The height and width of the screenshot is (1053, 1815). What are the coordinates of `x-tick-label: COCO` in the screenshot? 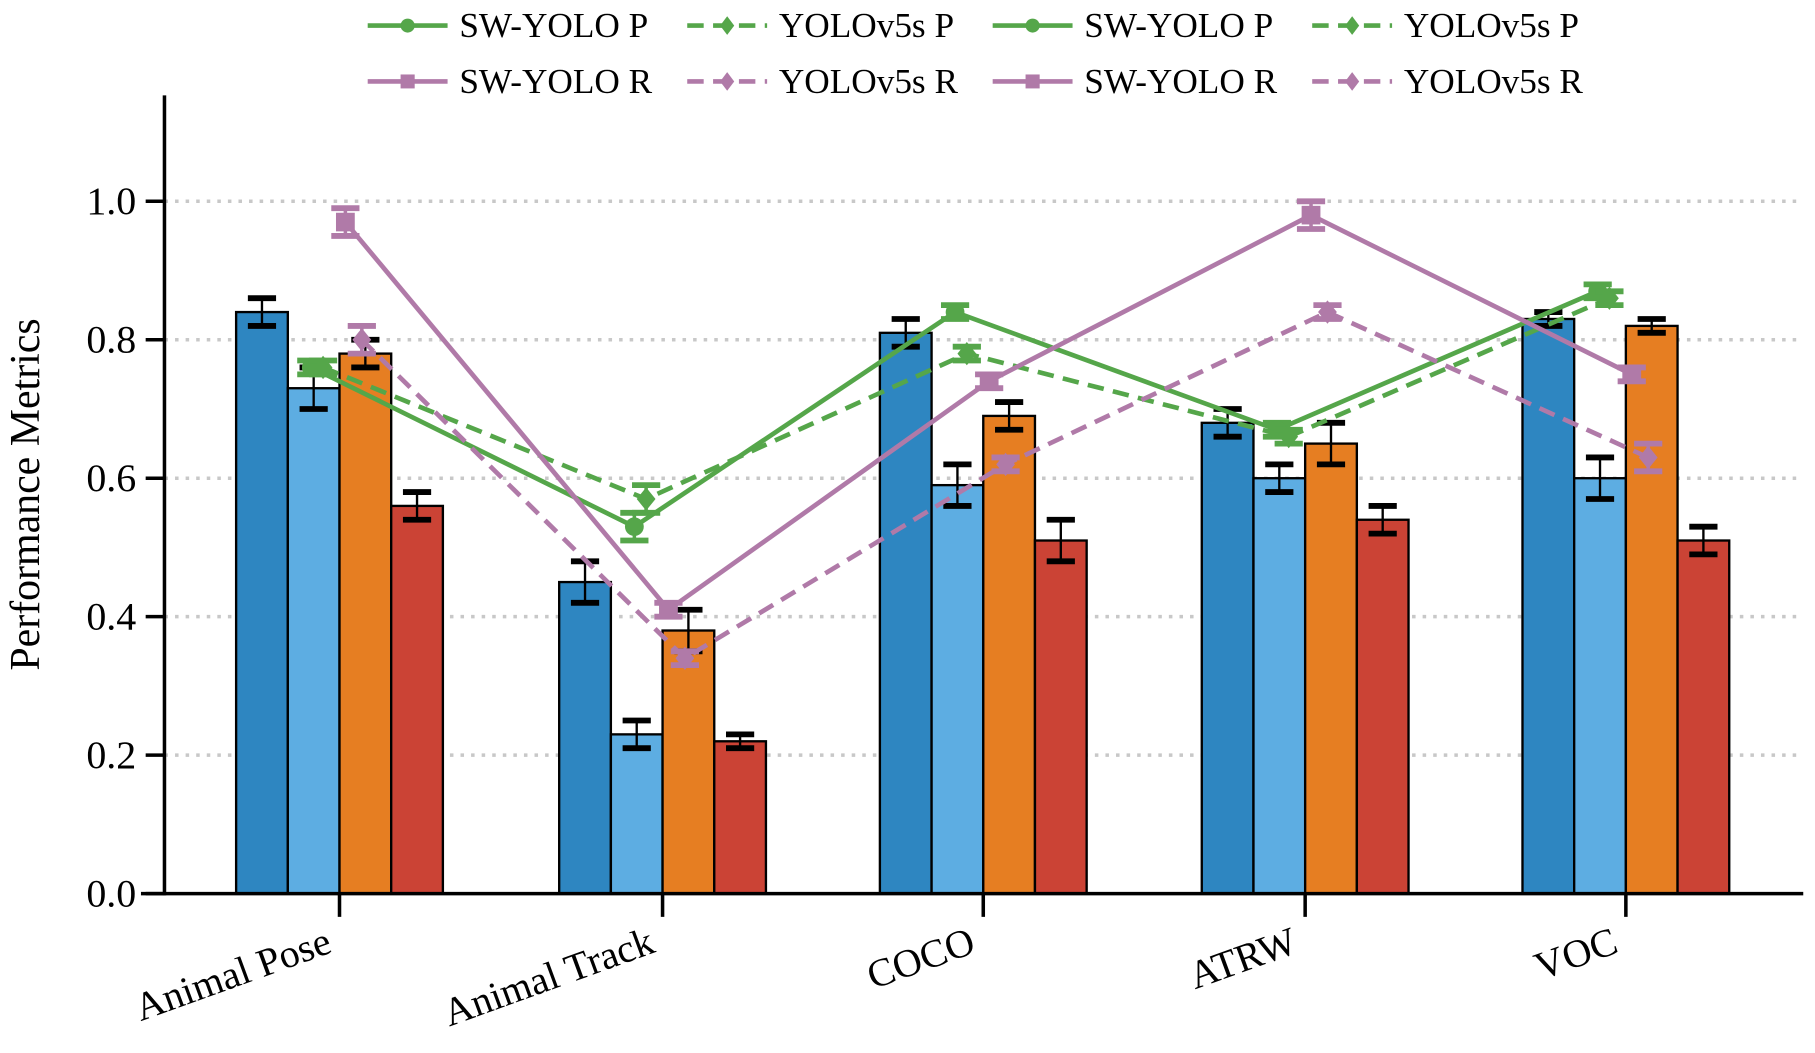 It's located at (920, 958).